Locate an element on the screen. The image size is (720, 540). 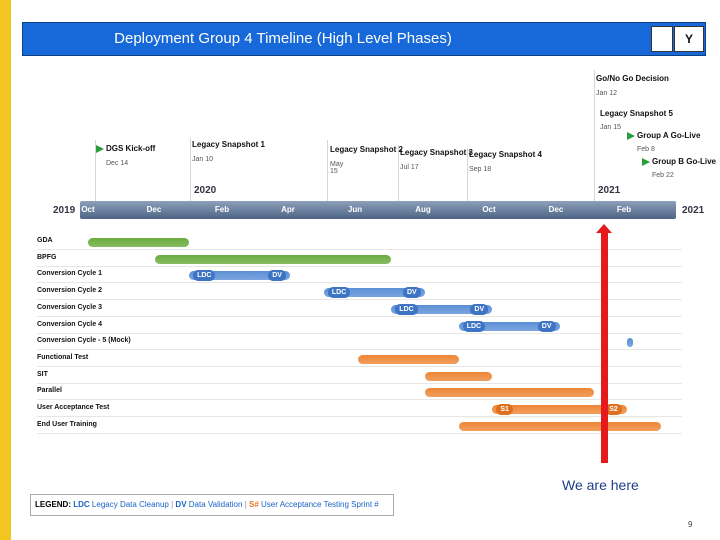
row-label: BPFG is located at coordinates (47, 257).